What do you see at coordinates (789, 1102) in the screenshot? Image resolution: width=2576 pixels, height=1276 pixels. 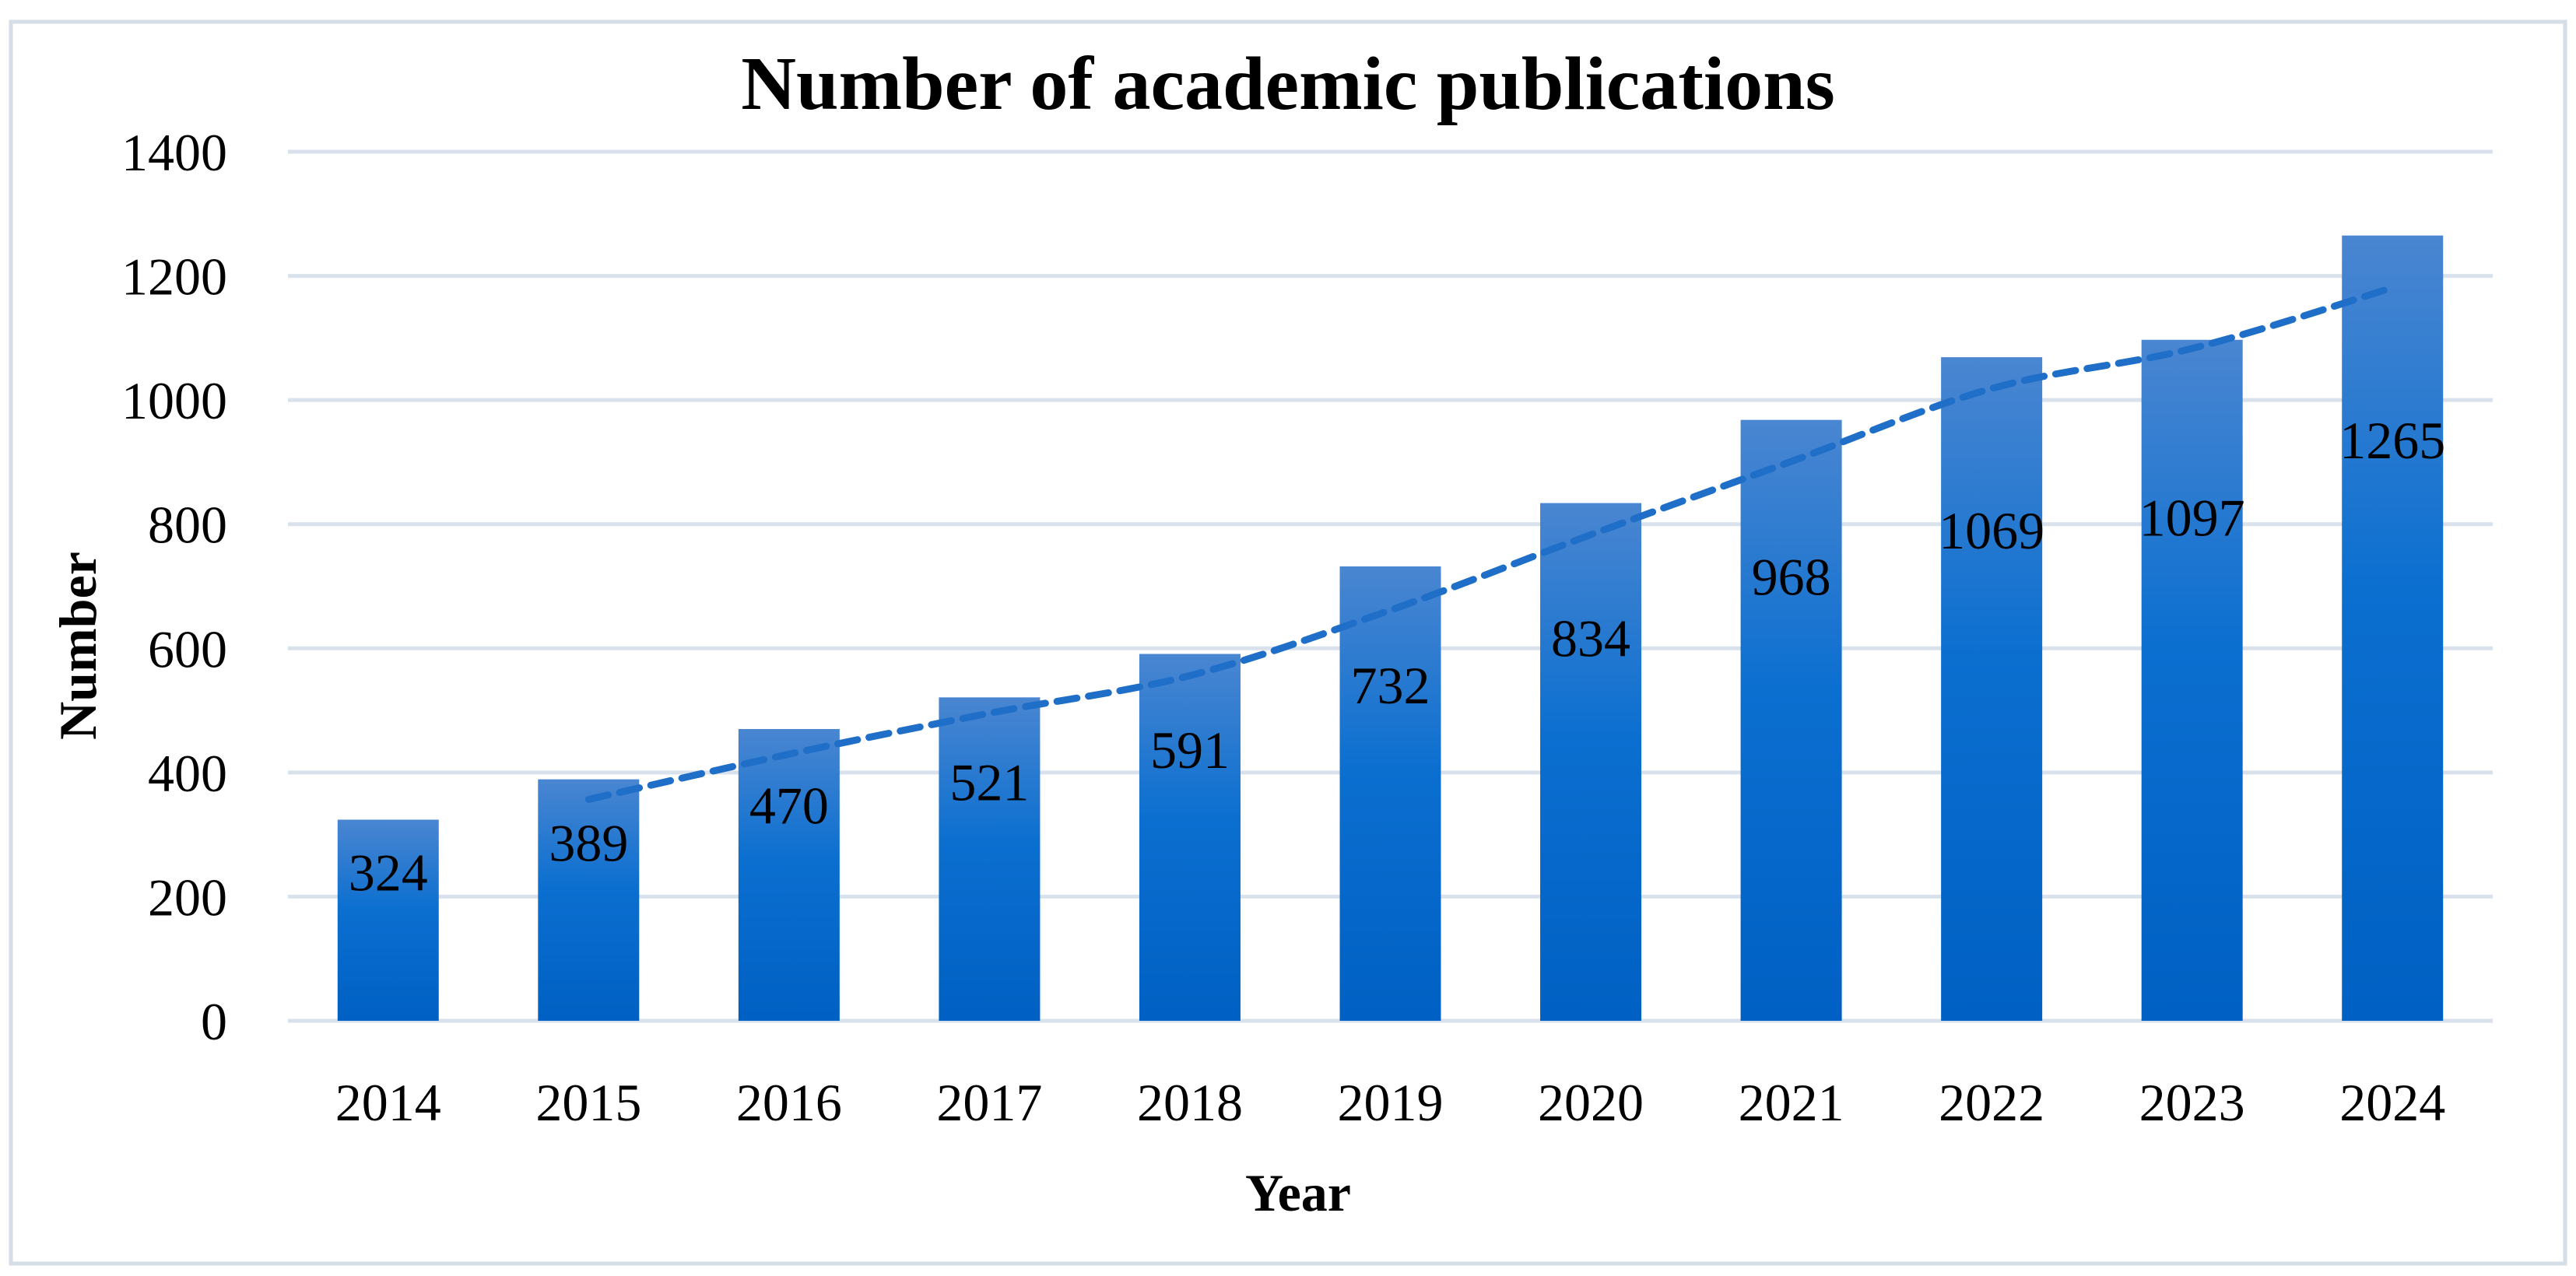 I see `x-tick-label: 2016` at bounding box center [789, 1102].